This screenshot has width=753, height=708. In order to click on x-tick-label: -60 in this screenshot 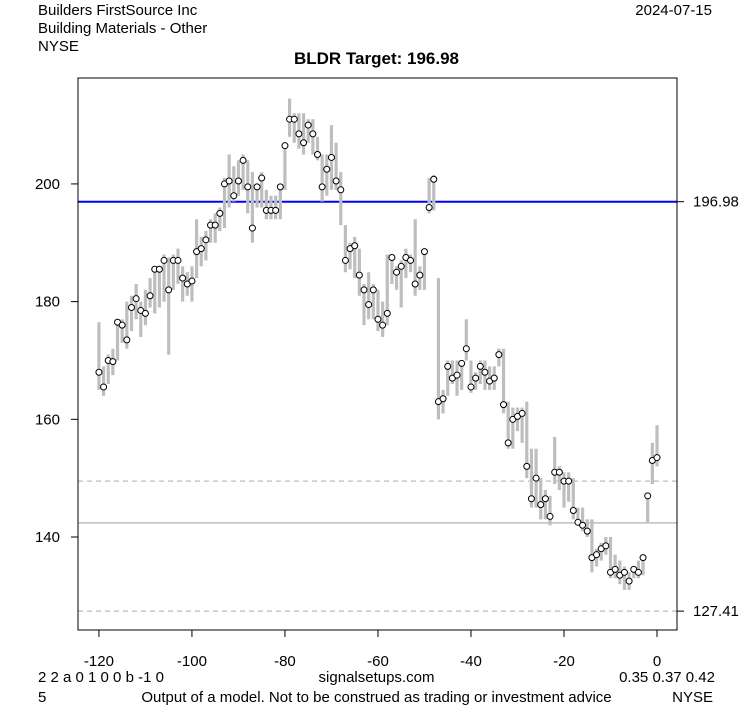, I will do `click(378, 661)`.